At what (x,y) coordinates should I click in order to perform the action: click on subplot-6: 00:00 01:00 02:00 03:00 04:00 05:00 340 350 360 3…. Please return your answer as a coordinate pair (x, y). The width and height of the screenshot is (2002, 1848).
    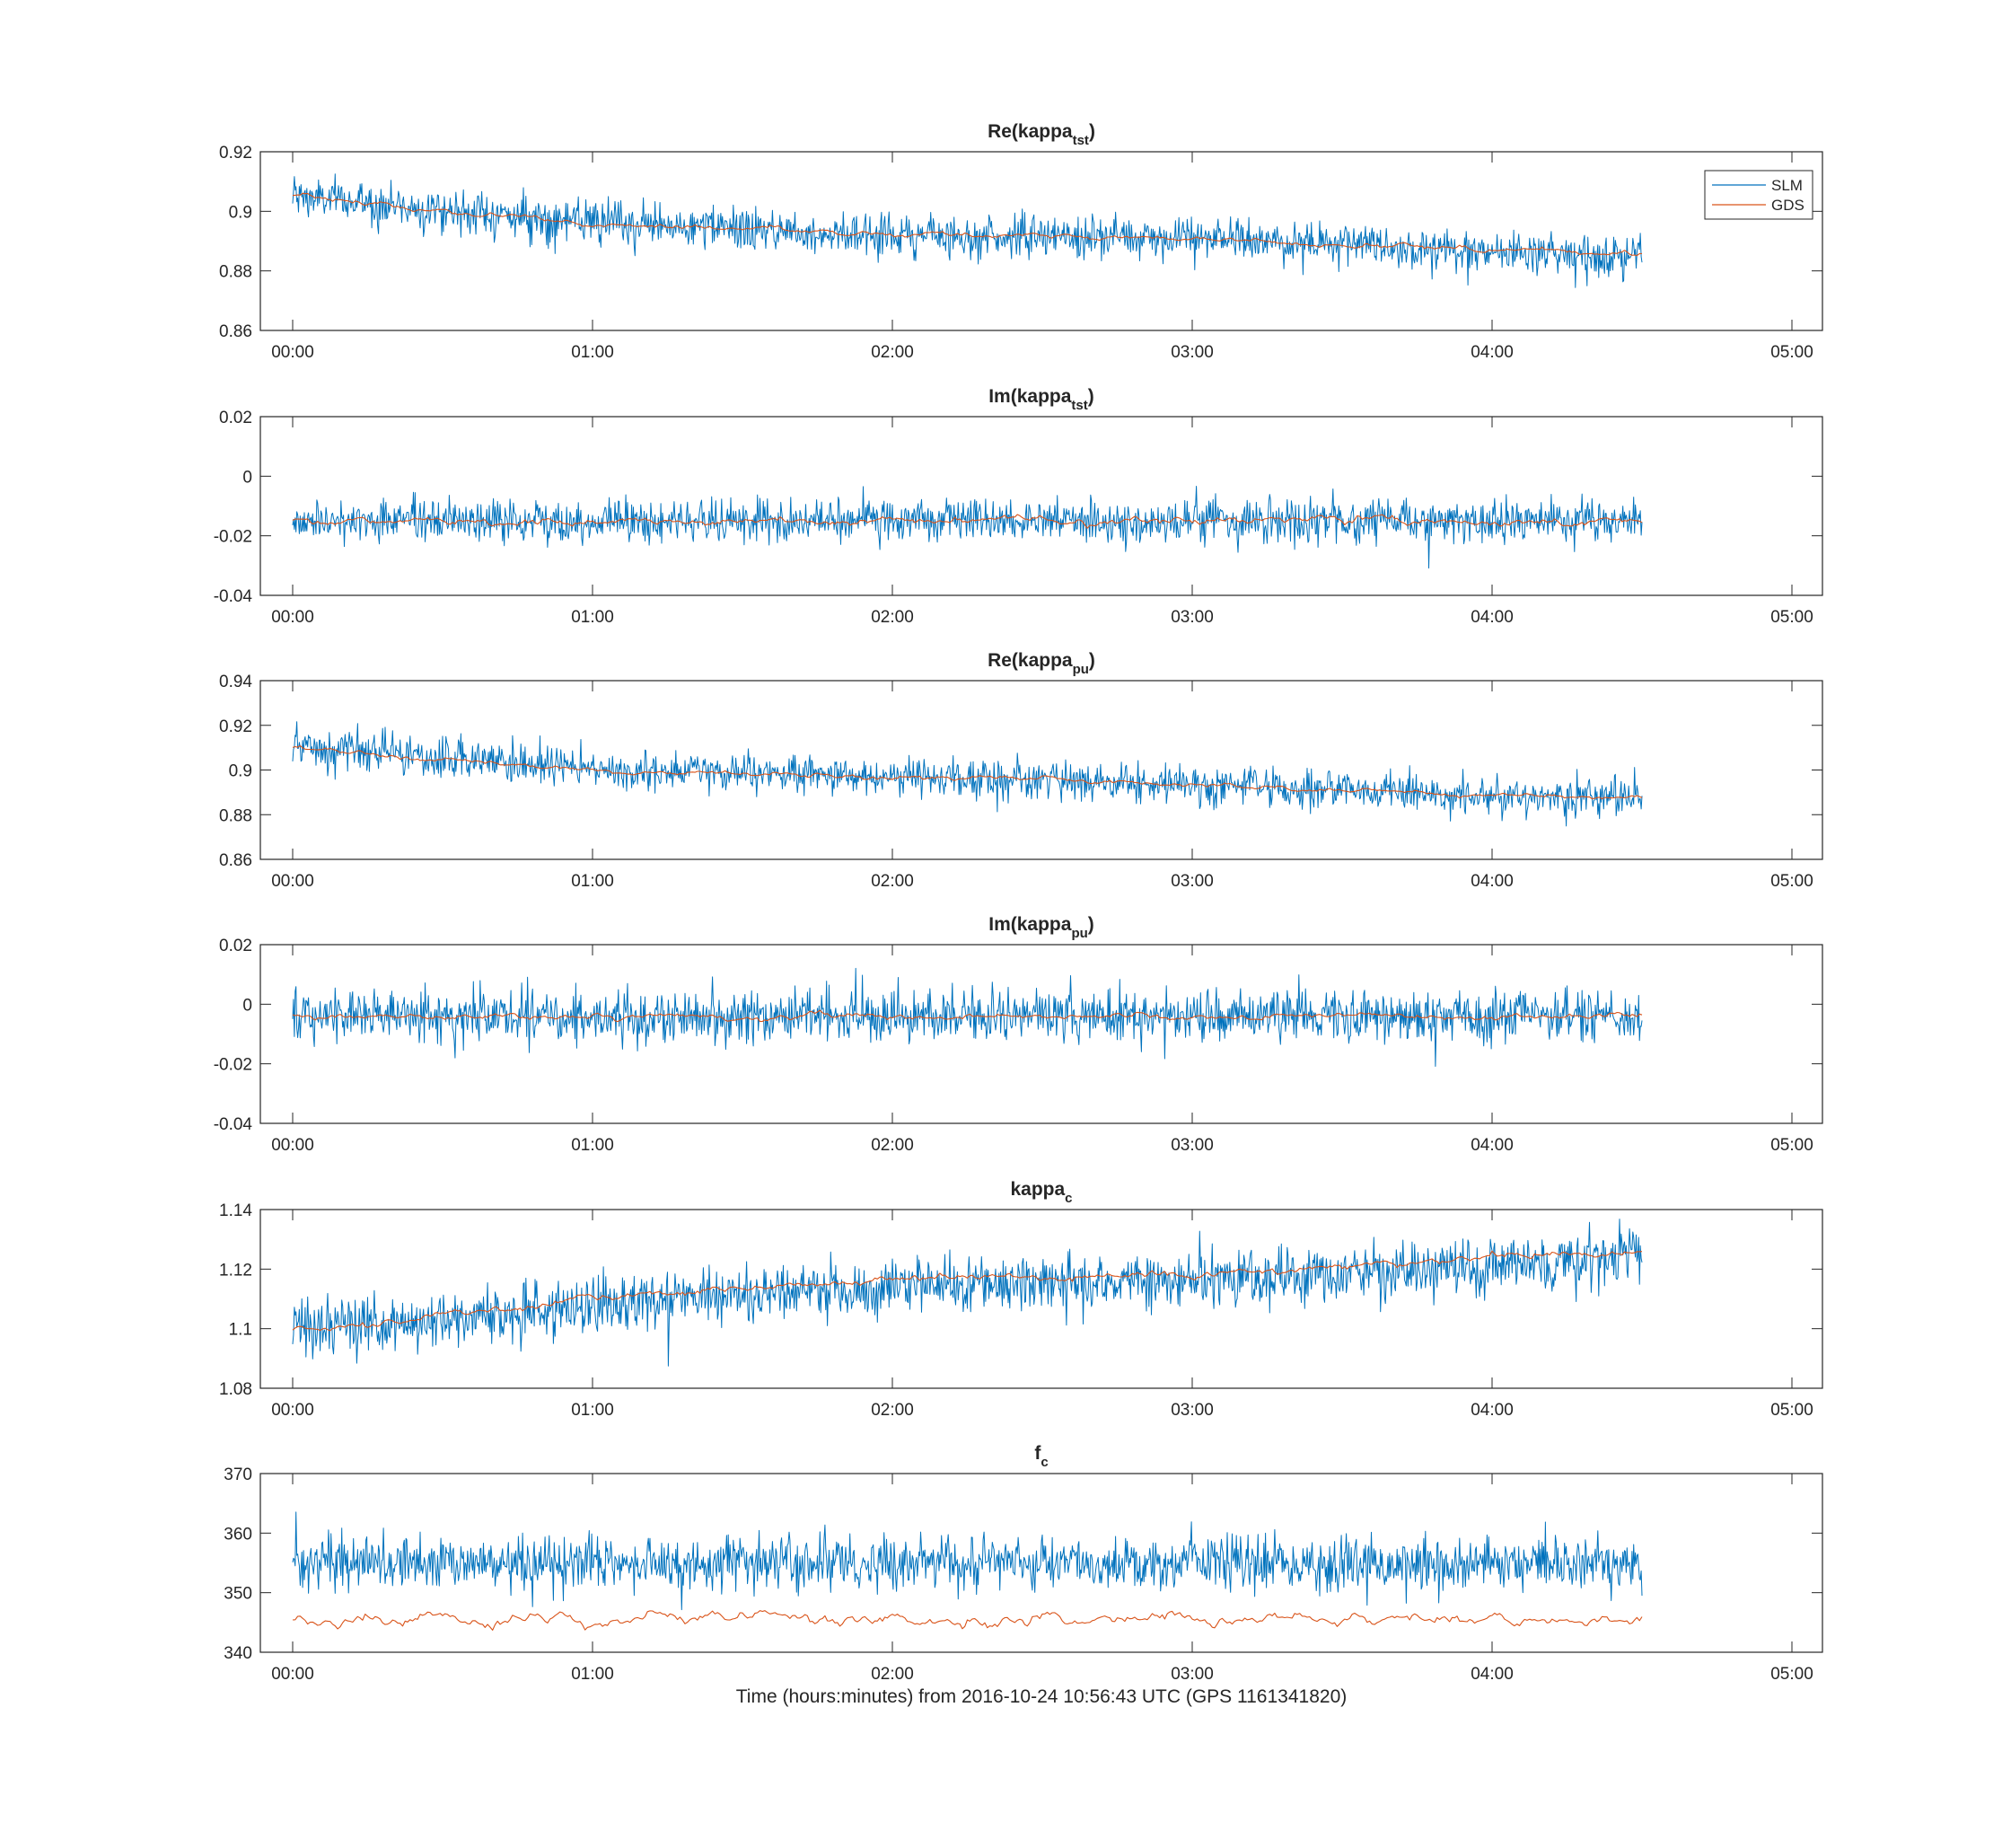
    Looking at the image, I should click on (1023, 1563).